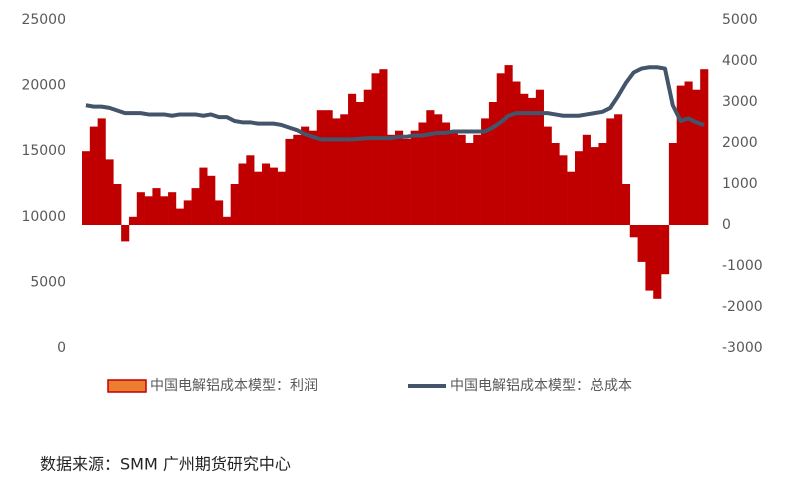 The width and height of the screenshot is (785, 481). Describe the element at coordinates (395, 103) in the screenshot. I see `line` at that location.